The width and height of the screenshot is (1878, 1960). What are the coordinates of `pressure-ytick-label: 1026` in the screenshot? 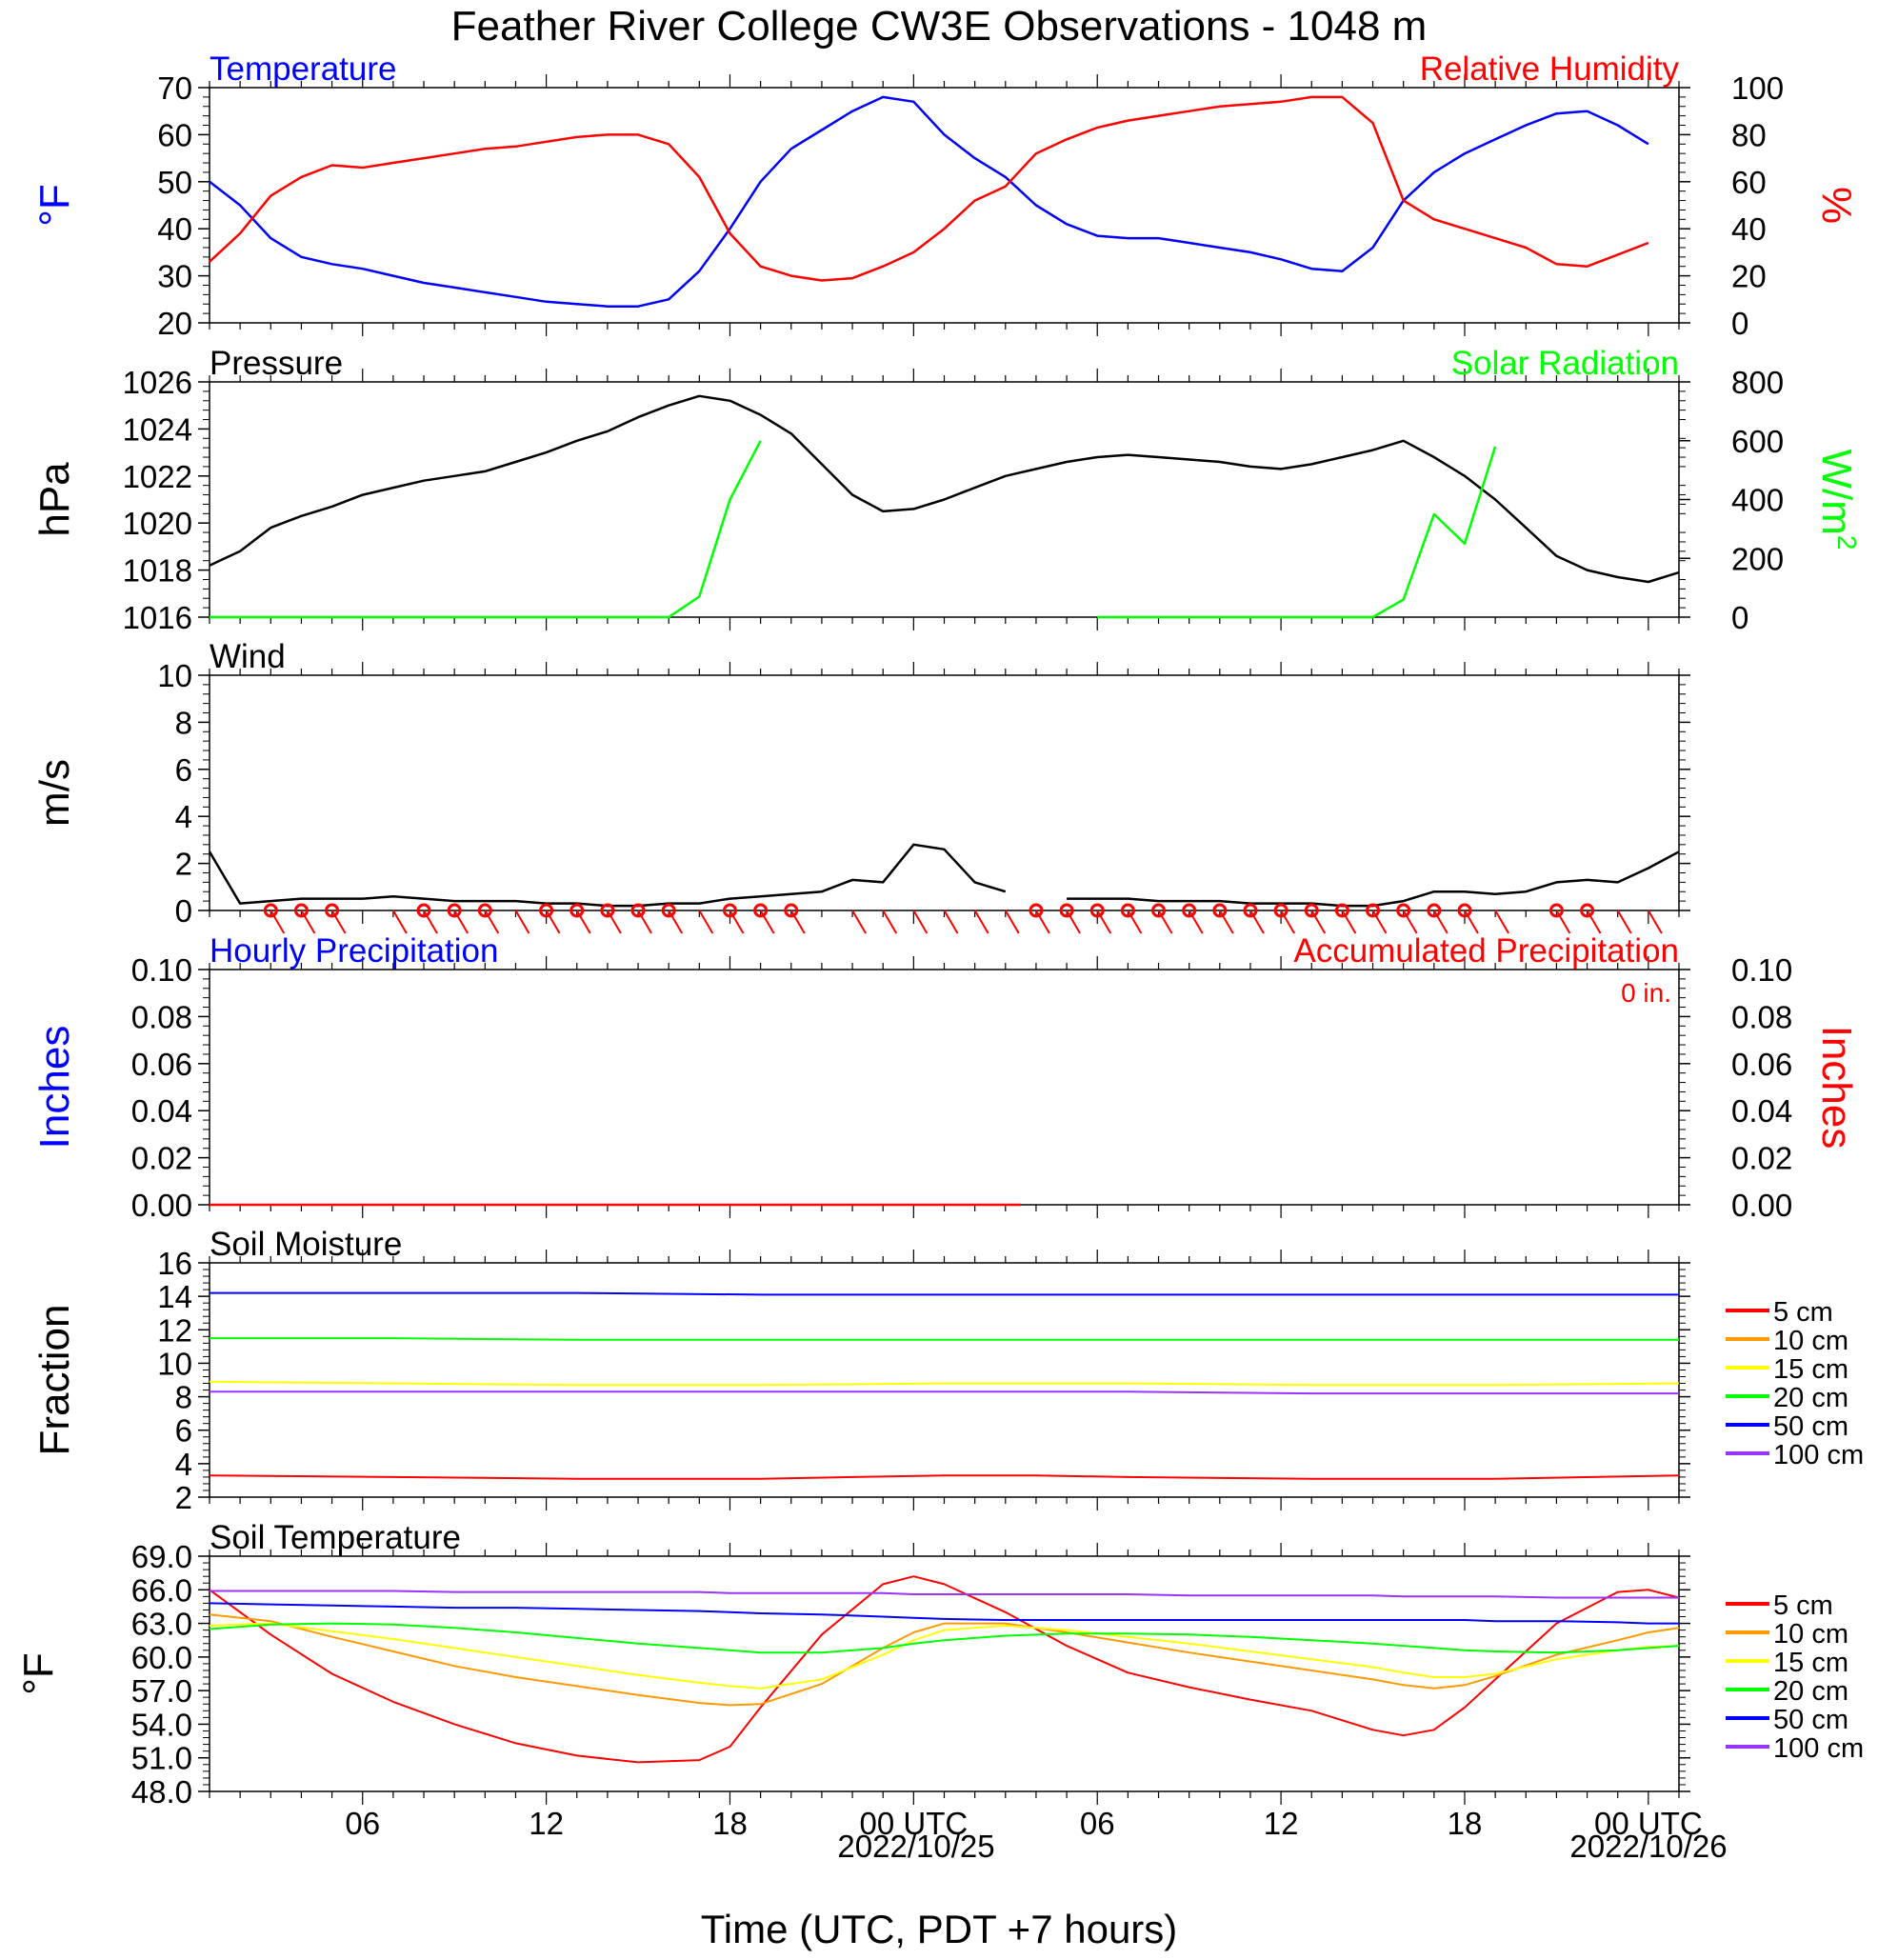 It's located at (157, 382).